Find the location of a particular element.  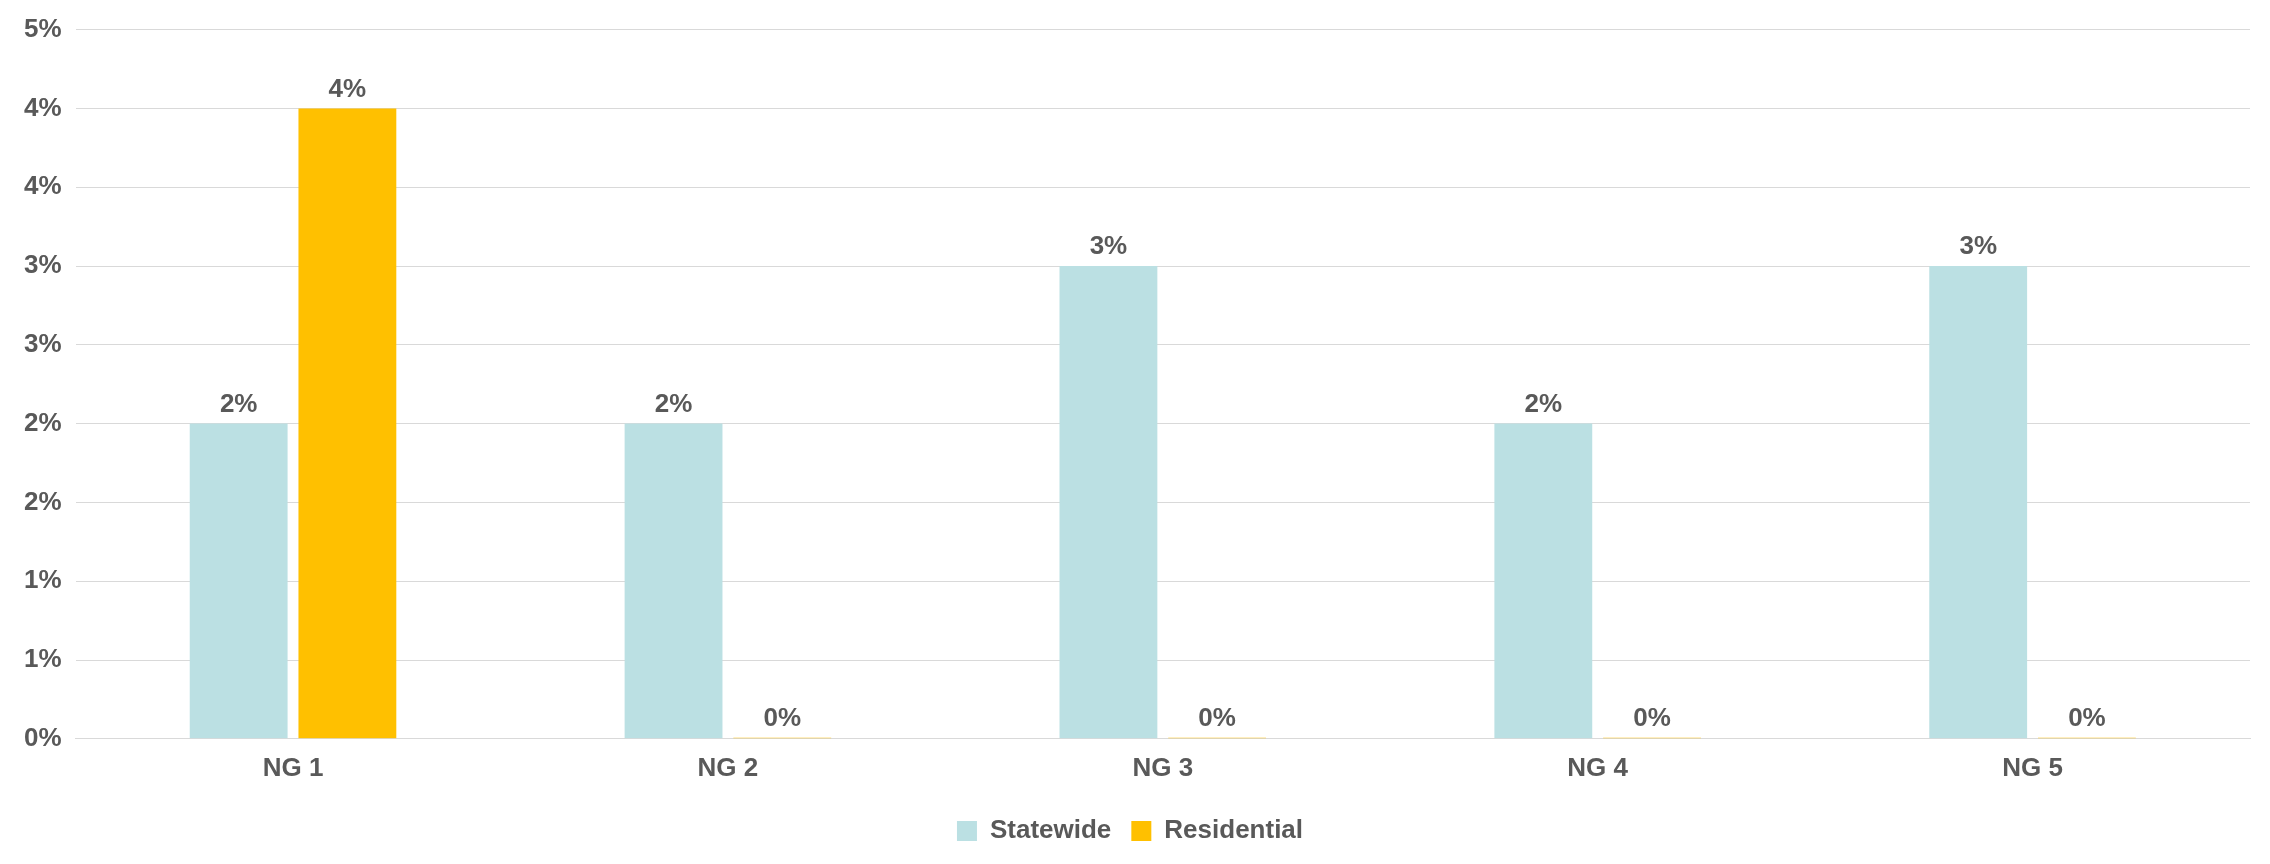

legend-label: Residential is located at coordinates (1234, 829).